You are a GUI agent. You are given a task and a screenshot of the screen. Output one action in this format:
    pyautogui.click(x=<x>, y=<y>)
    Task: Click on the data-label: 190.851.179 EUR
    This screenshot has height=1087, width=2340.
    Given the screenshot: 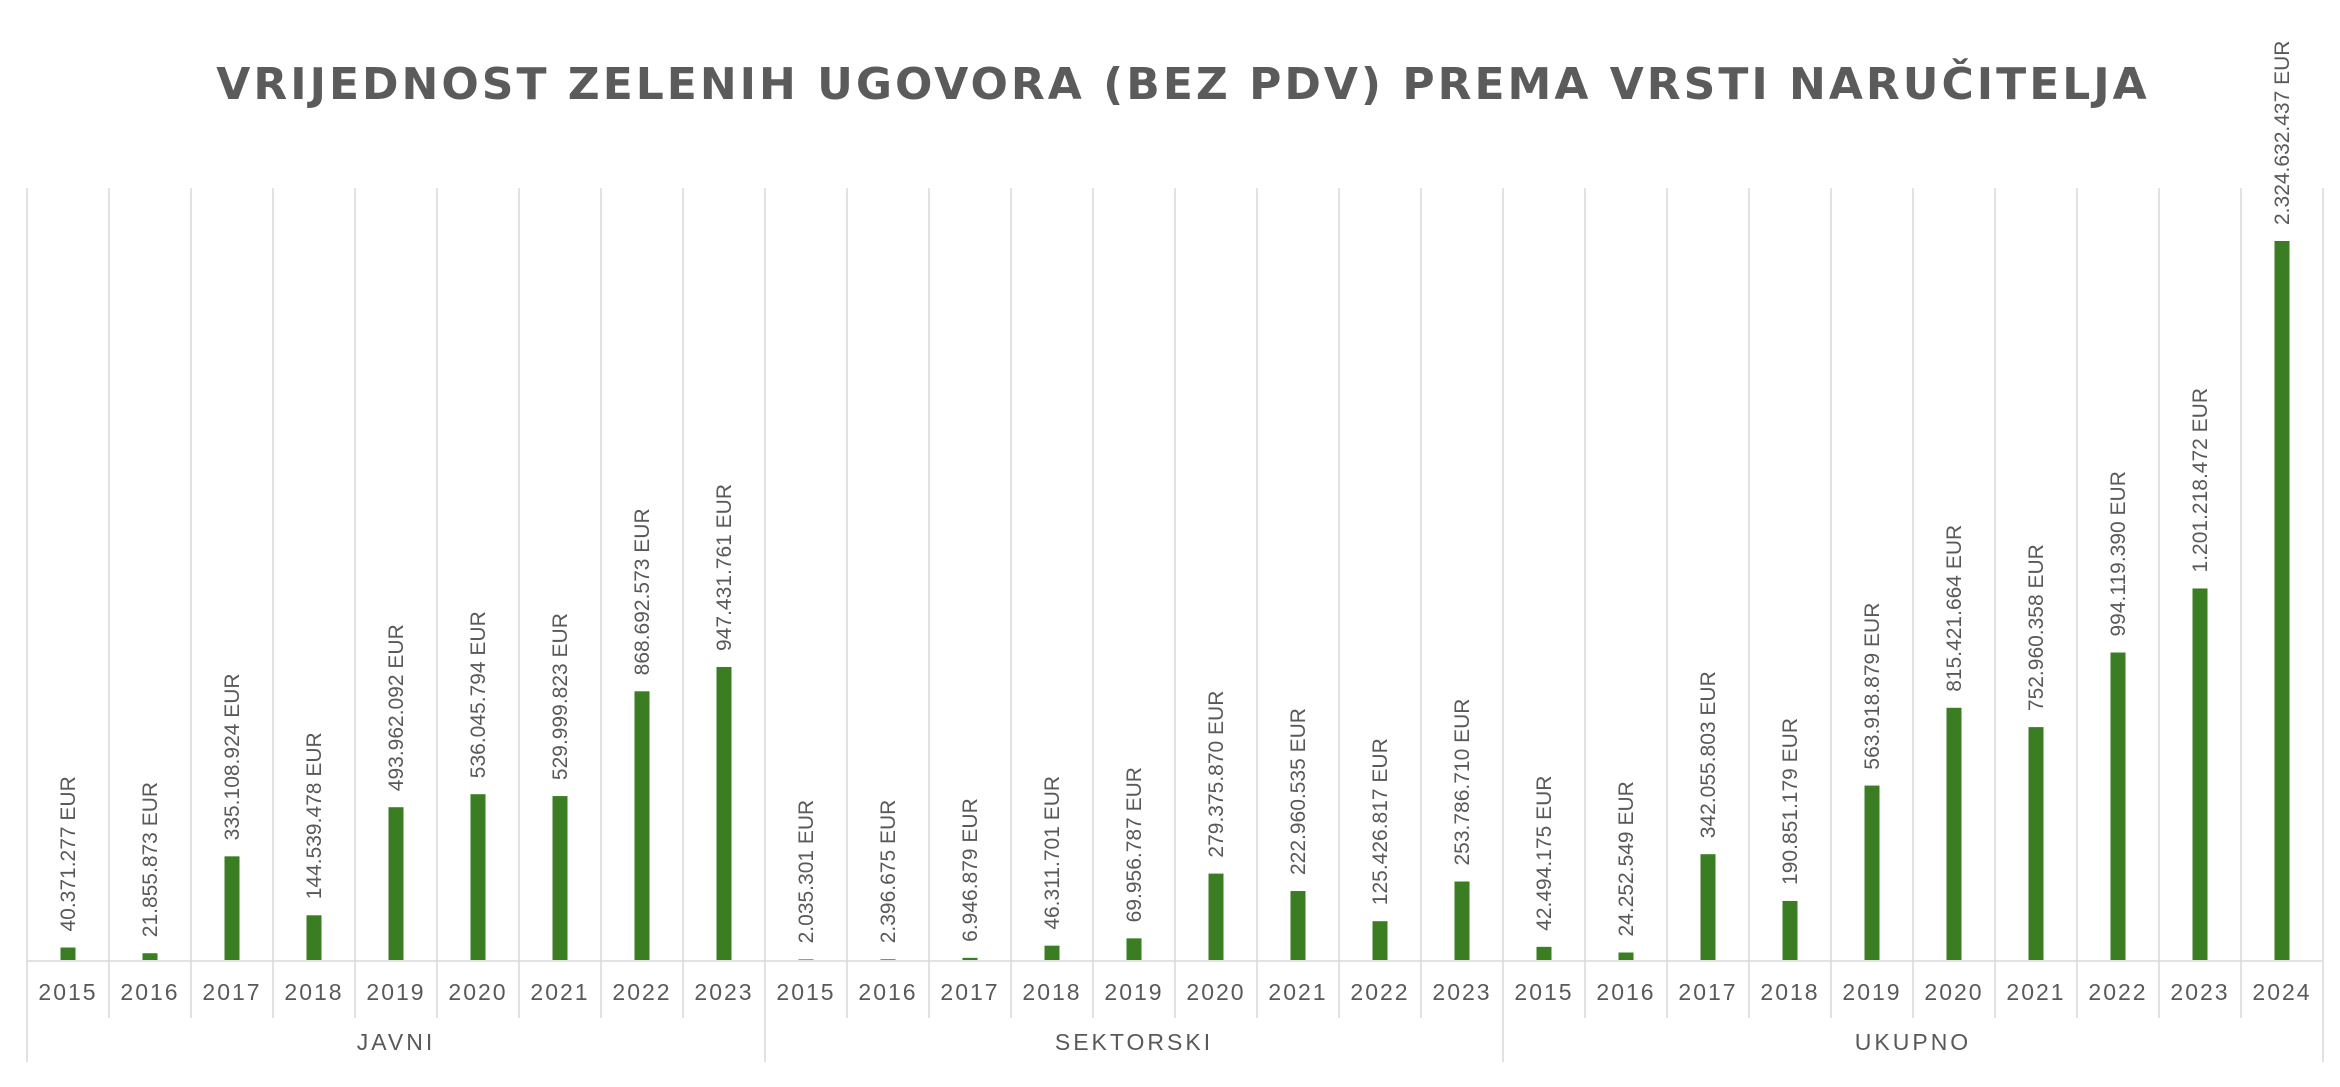 What is the action you would take?
    pyautogui.click(x=1790, y=801)
    